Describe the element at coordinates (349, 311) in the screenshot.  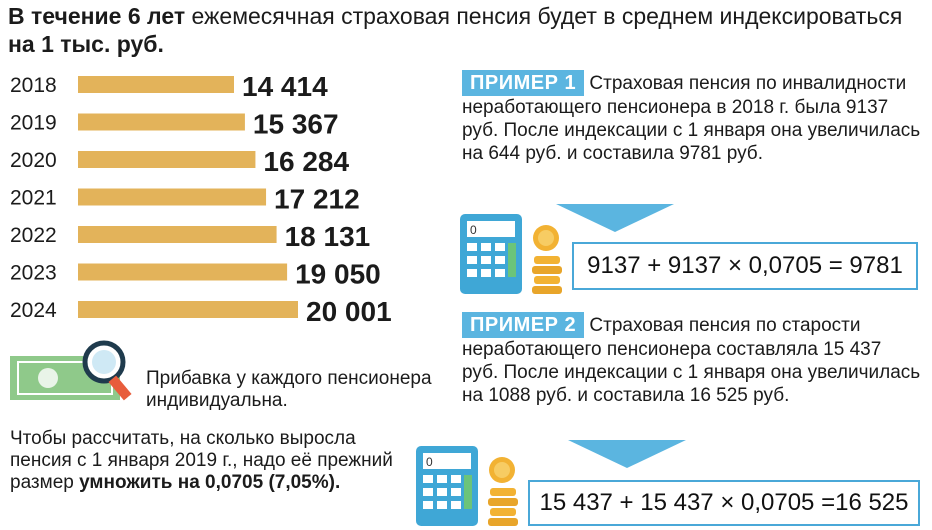
I see `chart-value-label: 20 001` at that location.